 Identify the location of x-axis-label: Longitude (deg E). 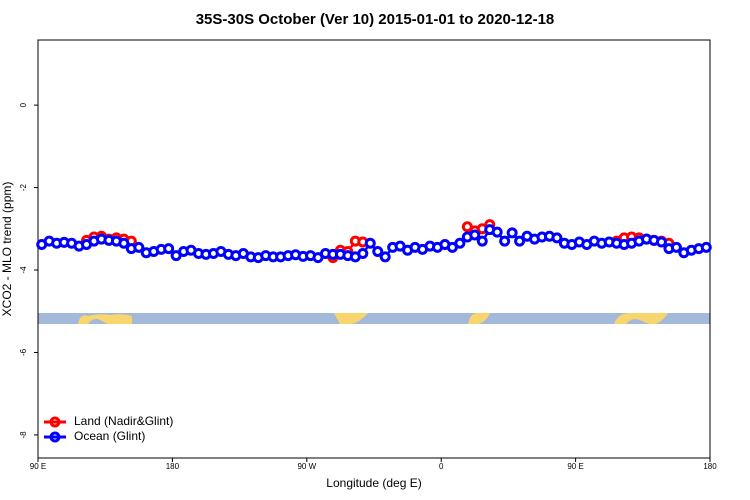
(373, 483).